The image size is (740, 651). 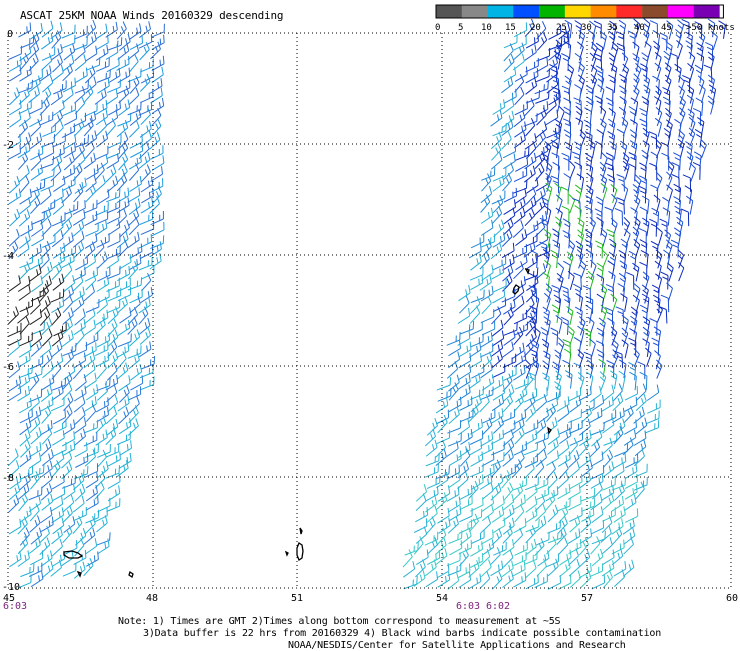 What do you see at coordinates (11, 311) in the screenshot?
I see `lat-axis: 0 -2 -4 -6 -8 -10` at bounding box center [11, 311].